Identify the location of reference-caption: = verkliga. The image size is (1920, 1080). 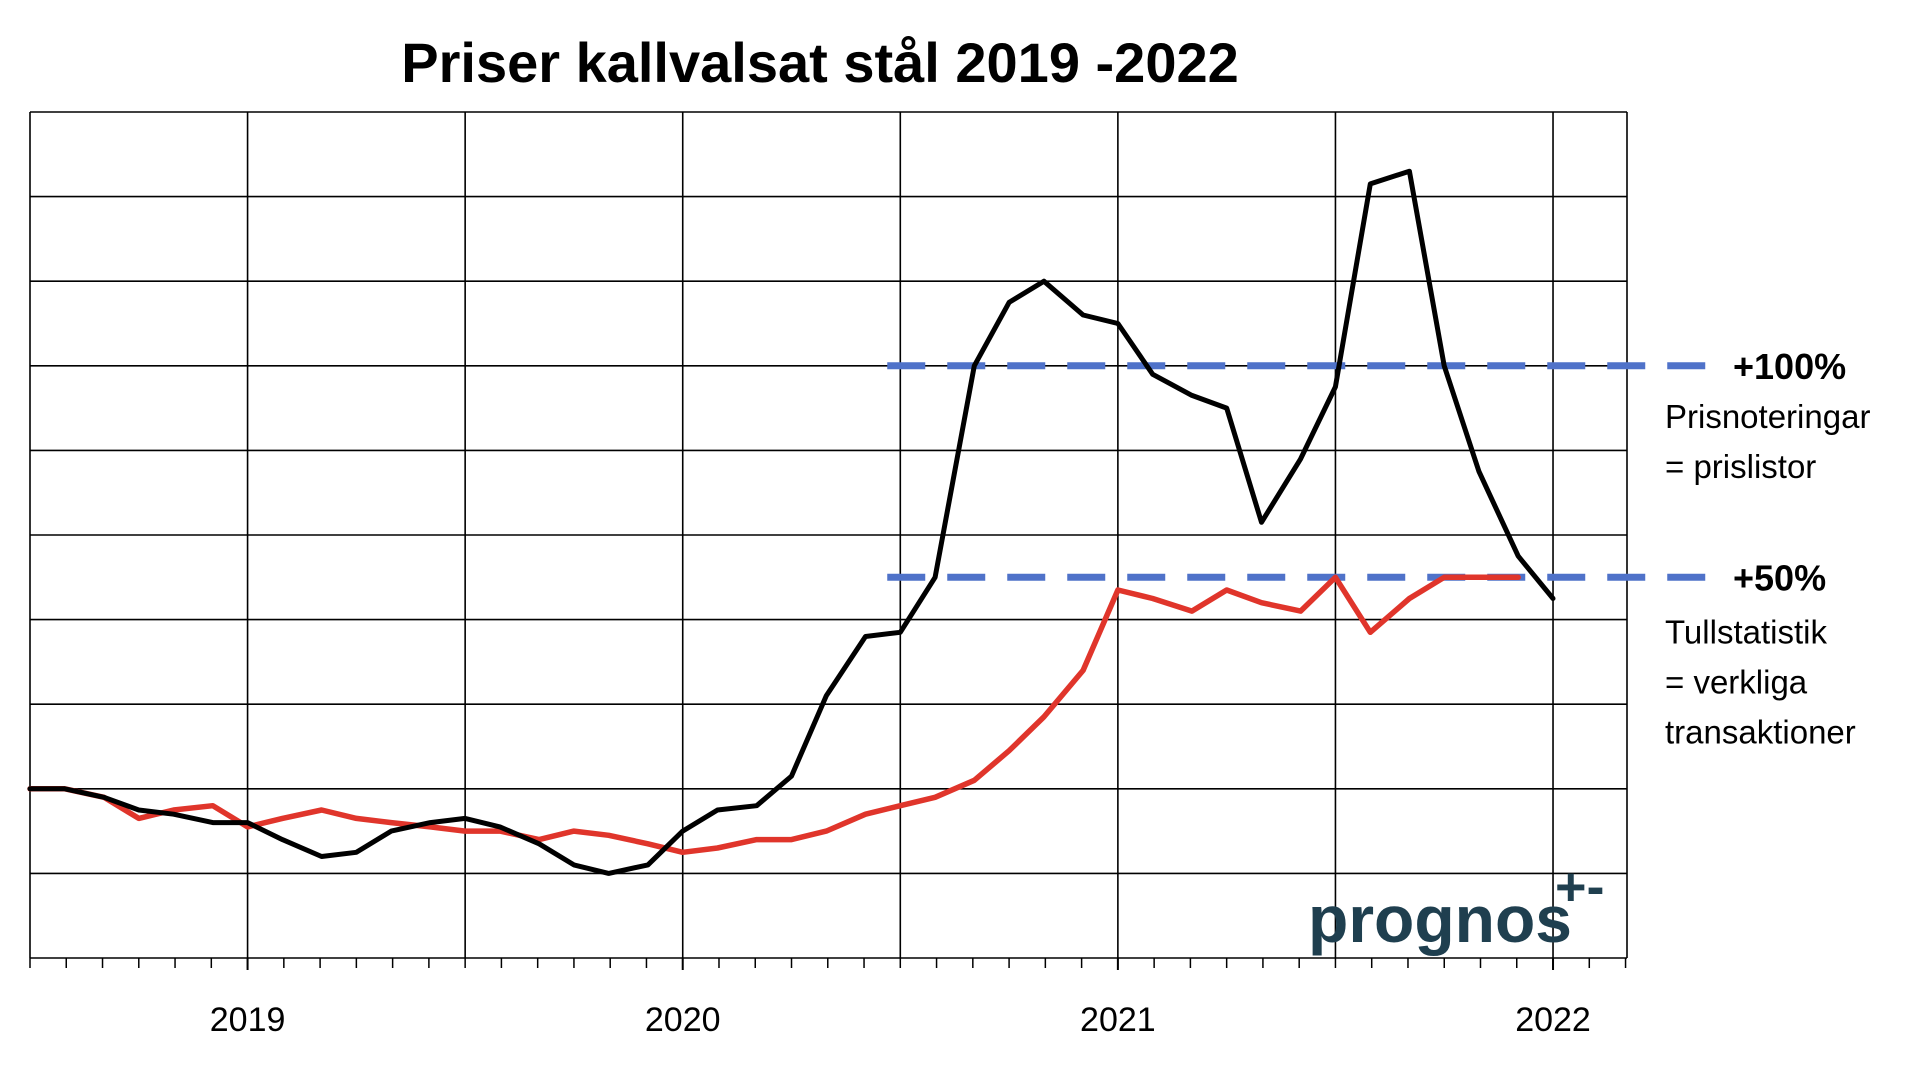
(1736, 681).